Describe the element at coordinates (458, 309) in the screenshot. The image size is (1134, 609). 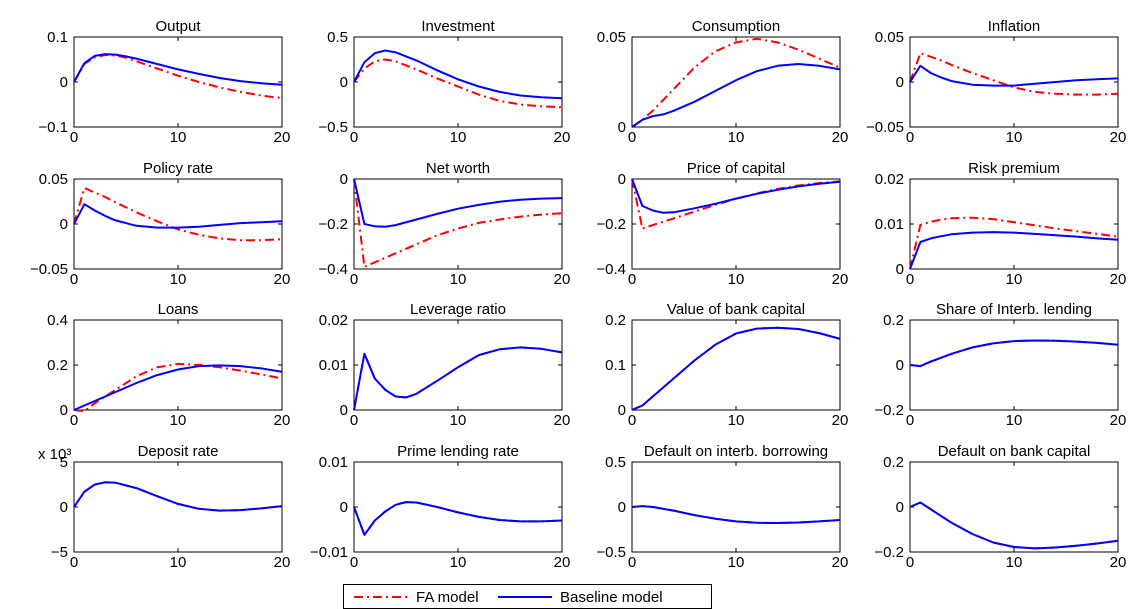
I see `panel-title: Leverage ratio` at that location.